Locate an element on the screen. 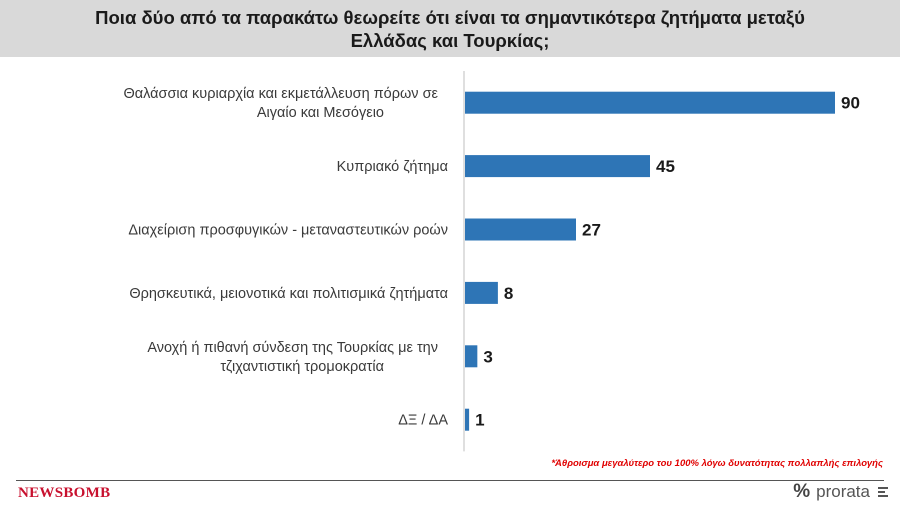 Image resolution: width=900 pixels, height=506 pixels. value-label-1: 45 is located at coordinates (665, 166).